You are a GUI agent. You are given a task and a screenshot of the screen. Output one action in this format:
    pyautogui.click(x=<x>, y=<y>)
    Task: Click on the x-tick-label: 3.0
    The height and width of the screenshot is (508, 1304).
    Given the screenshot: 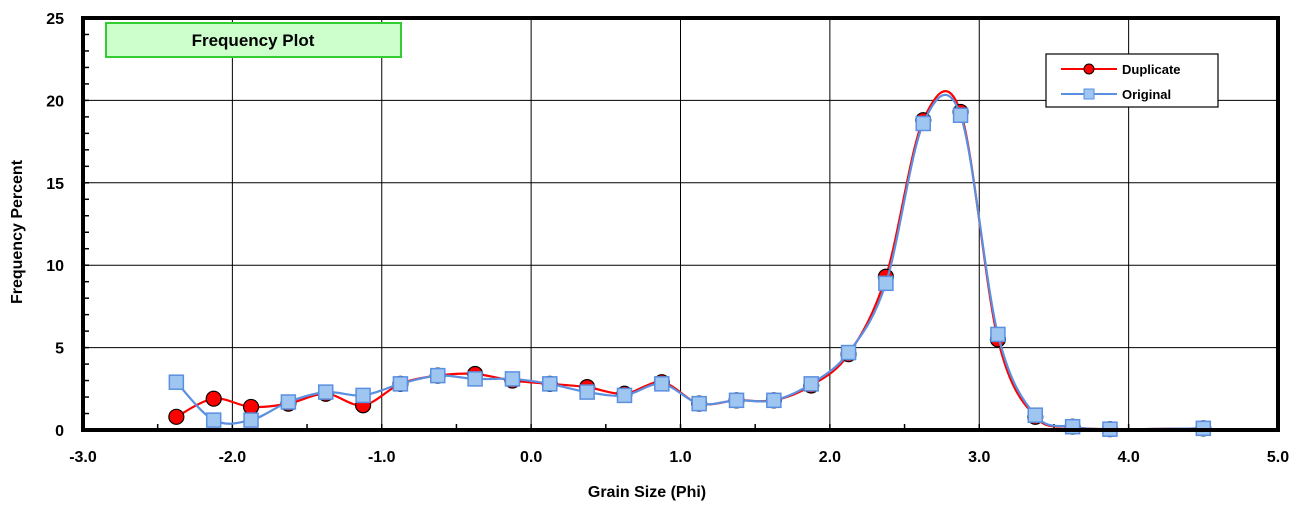 What is the action you would take?
    pyautogui.click(x=979, y=457)
    